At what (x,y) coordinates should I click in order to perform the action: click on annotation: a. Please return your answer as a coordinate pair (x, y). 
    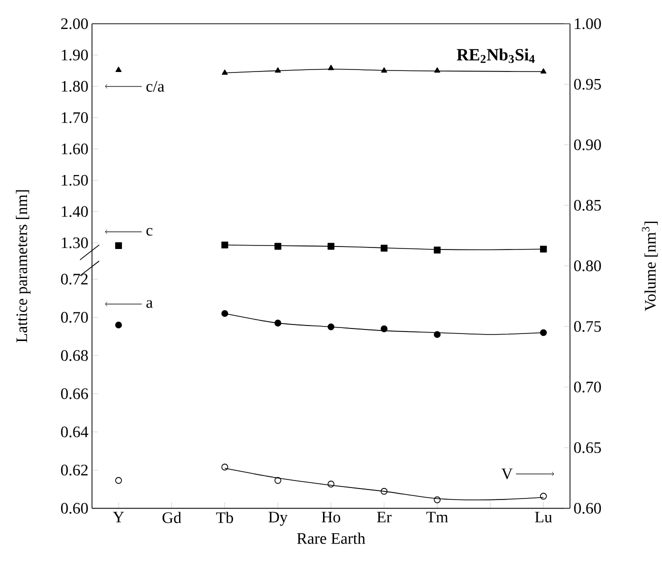
    Looking at the image, I should click on (149, 304).